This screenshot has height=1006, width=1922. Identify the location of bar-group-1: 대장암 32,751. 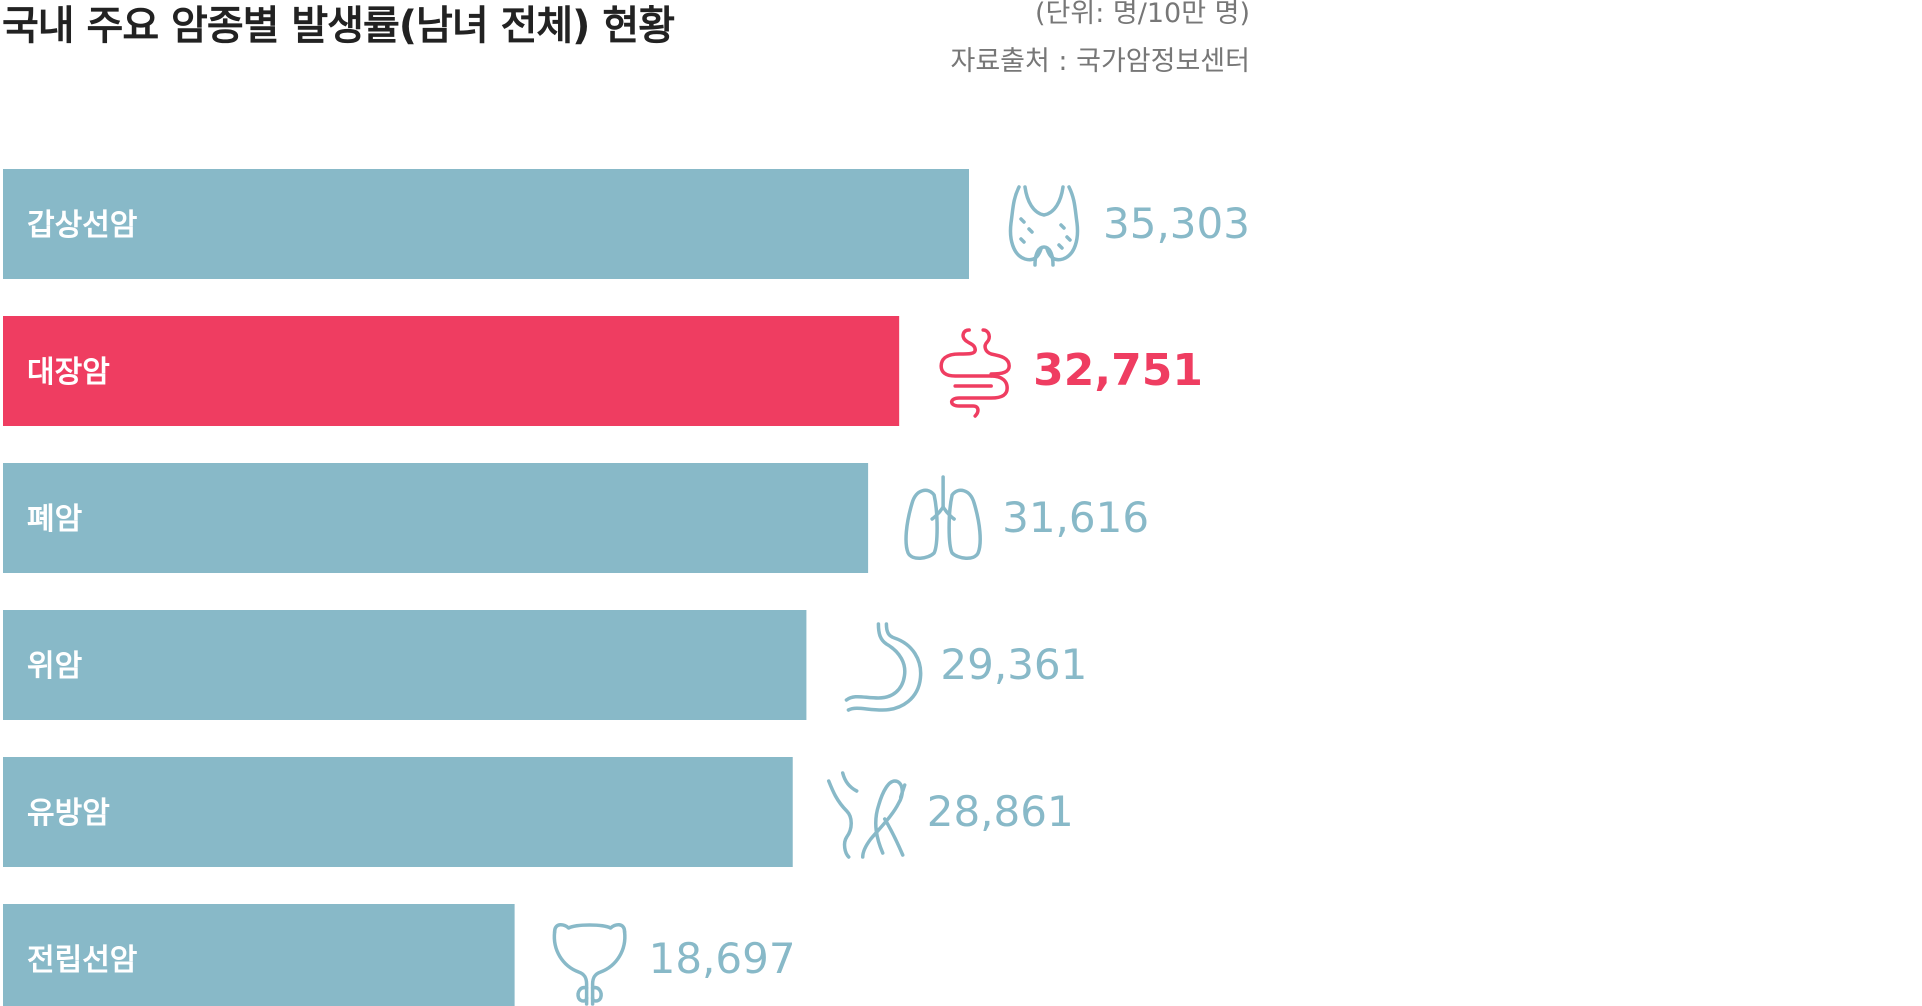
(603, 371).